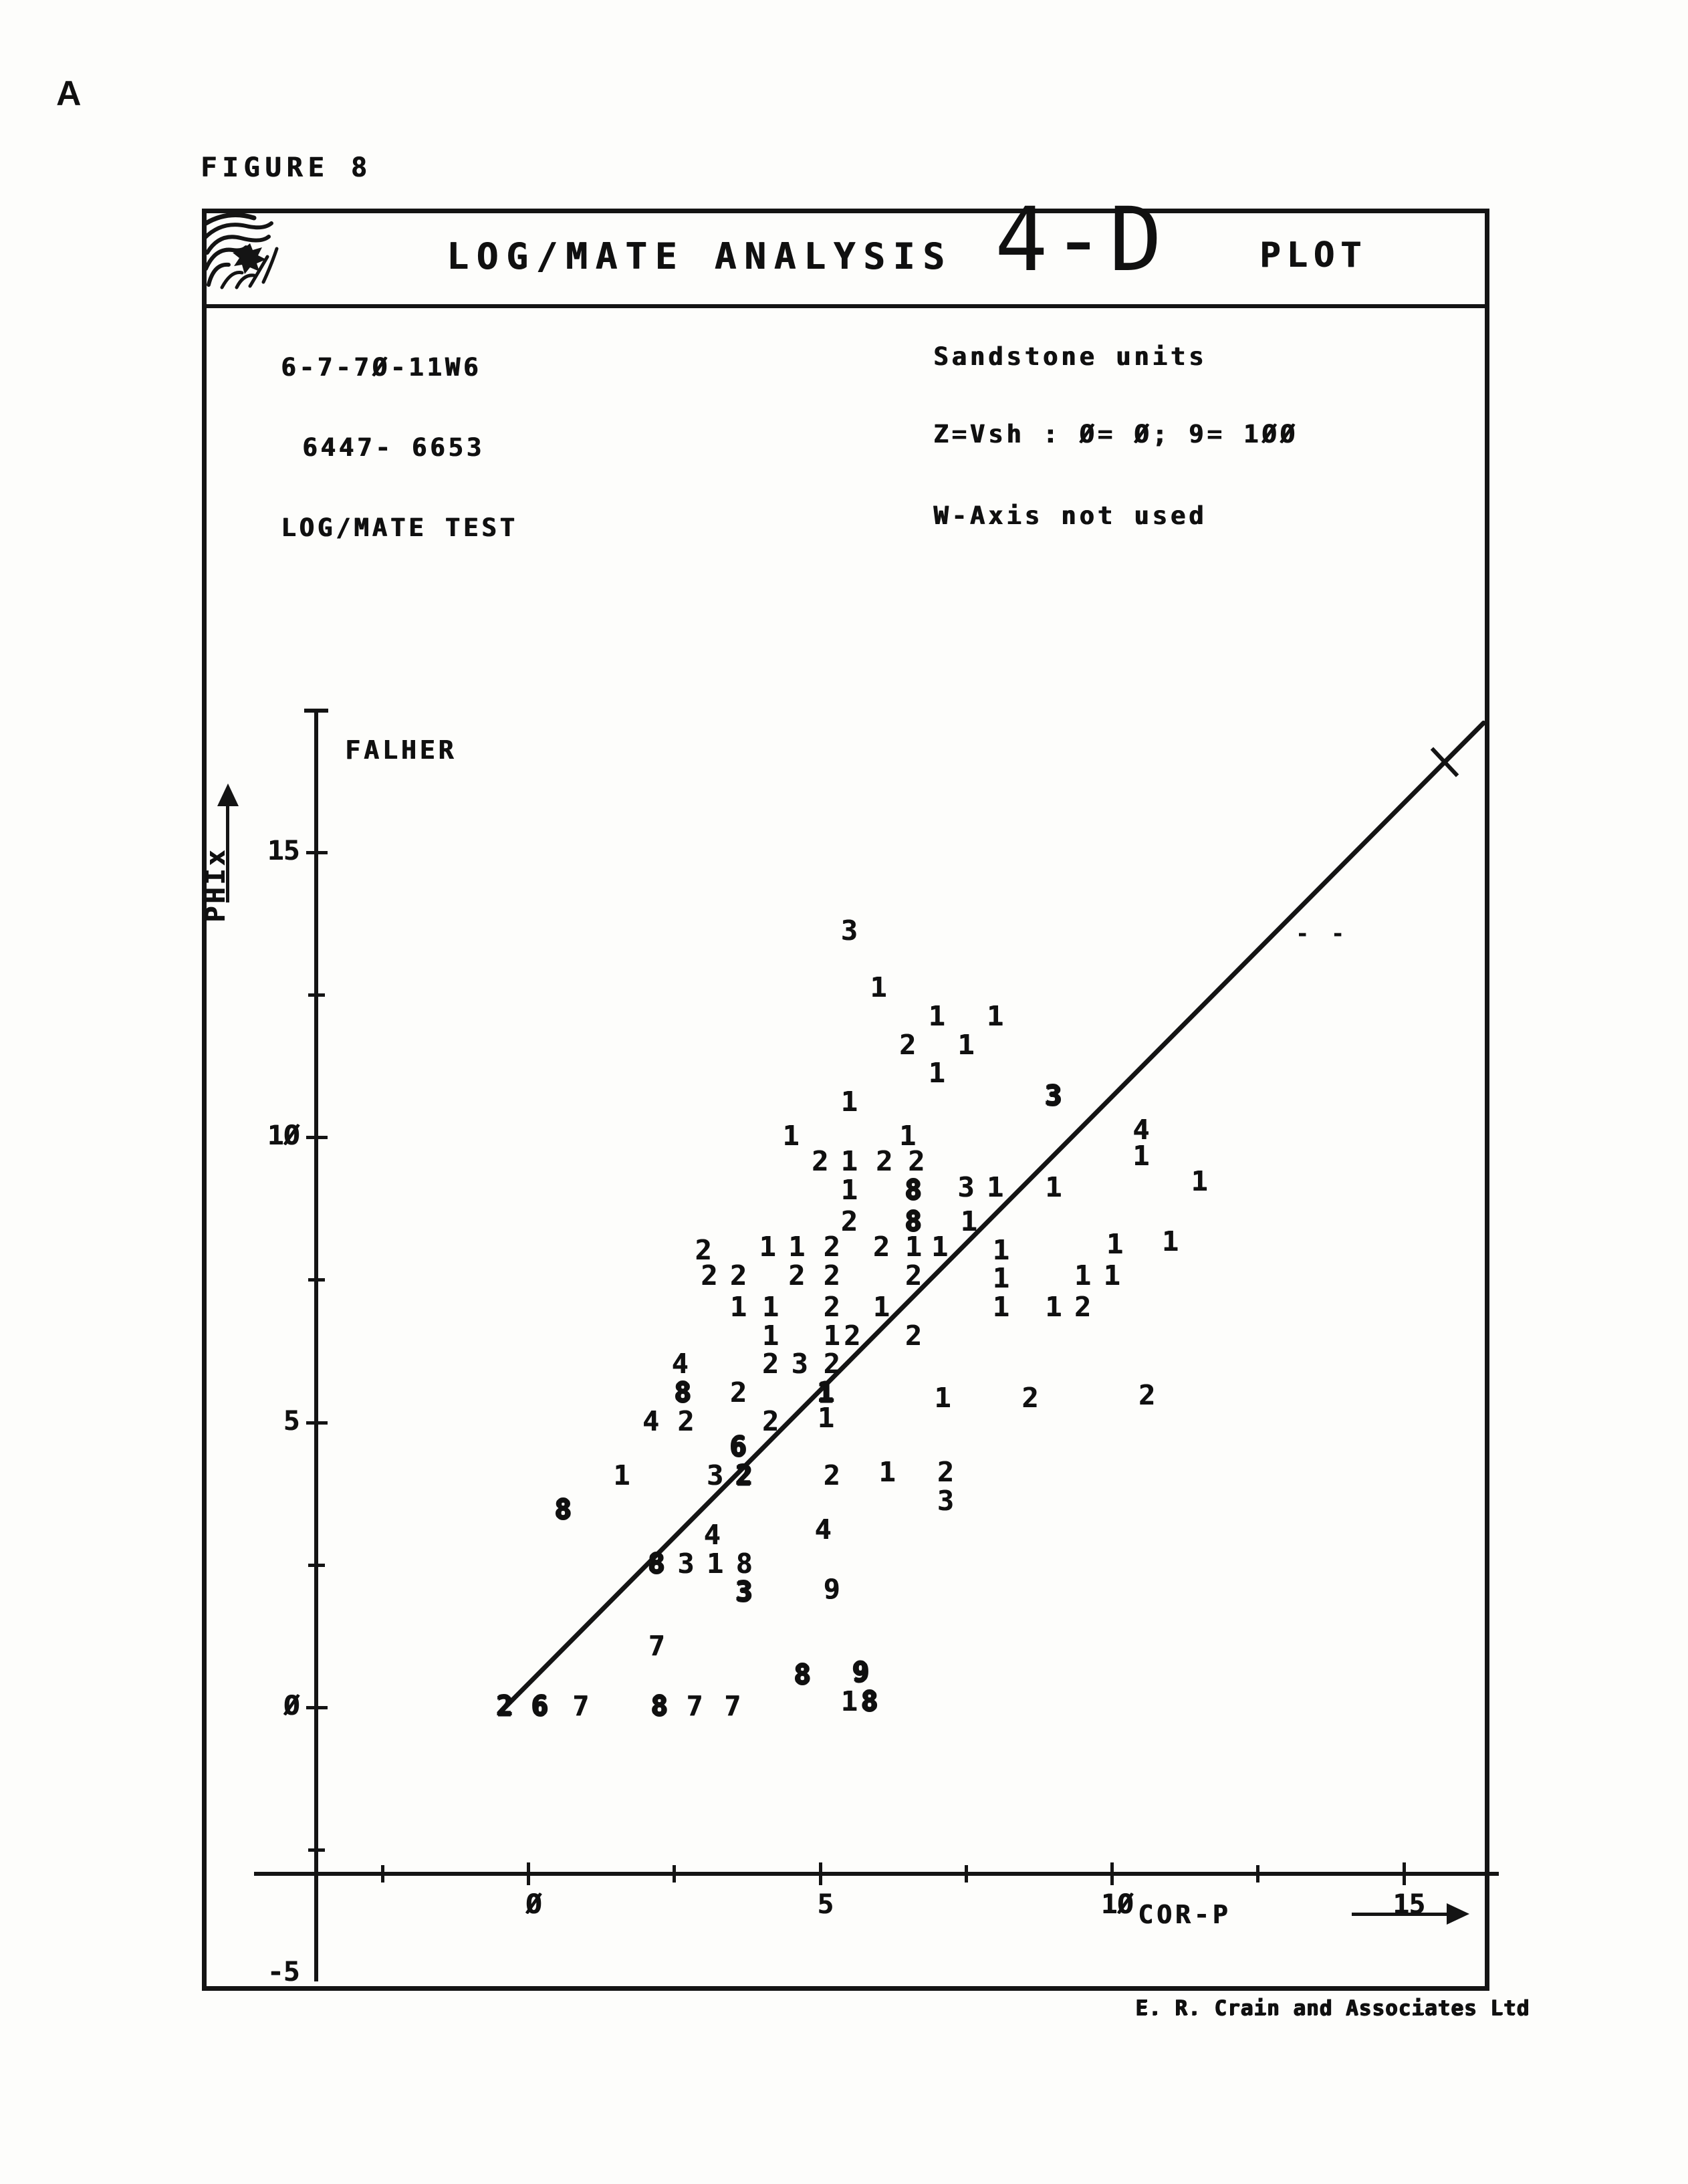 The image size is (1688, 2184). What do you see at coordinates (1458, 1914) in the screenshot?
I see `x-axis-arrow-right-icon` at bounding box center [1458, 1914].